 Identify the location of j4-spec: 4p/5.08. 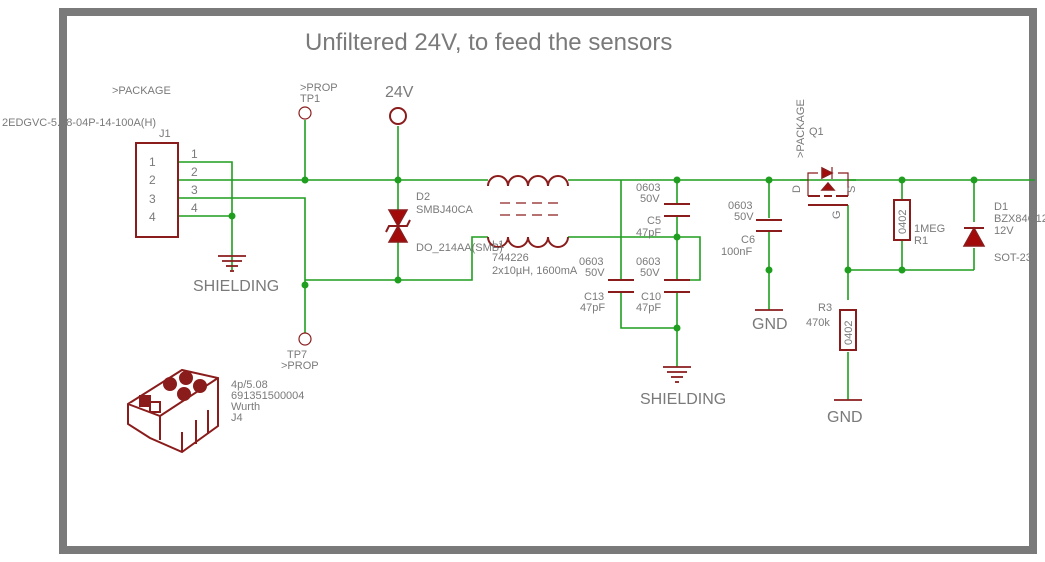
(249, 385).